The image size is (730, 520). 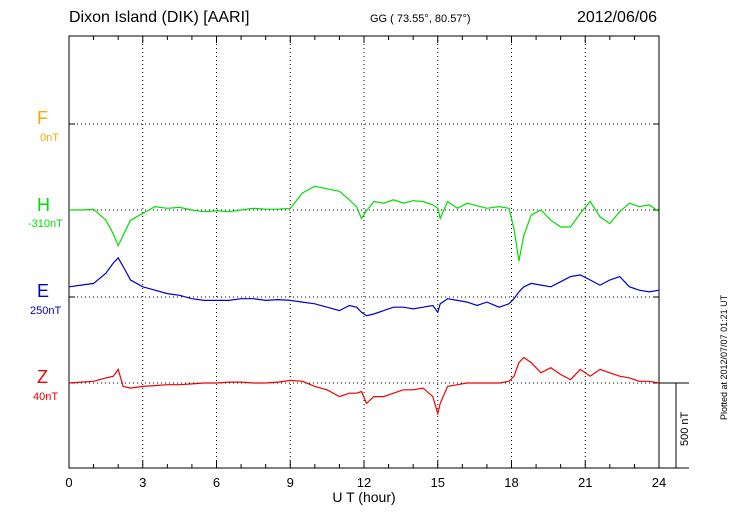 I want to click on plotted-timestamp: Plotted at 2012/07/07 01:21 UT, so click(x=724, y=357).